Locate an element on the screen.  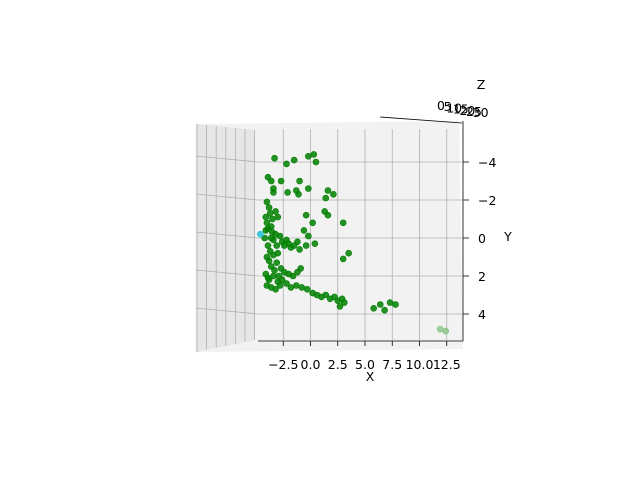
y-tick-label: 0 is located at coordinates (482, 238).